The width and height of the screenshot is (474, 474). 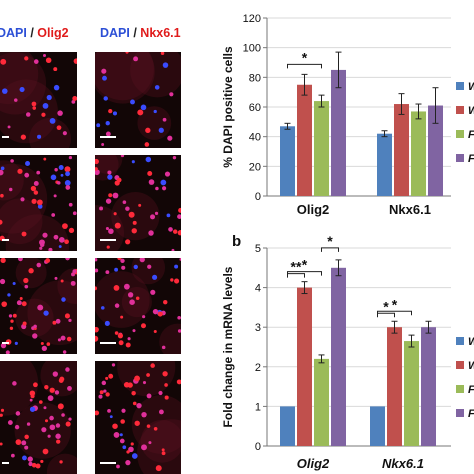 What do you see at coordinates (313, 209) in the screenshot?
I see `category-label: Olig2` at bounding box center [313, 209].